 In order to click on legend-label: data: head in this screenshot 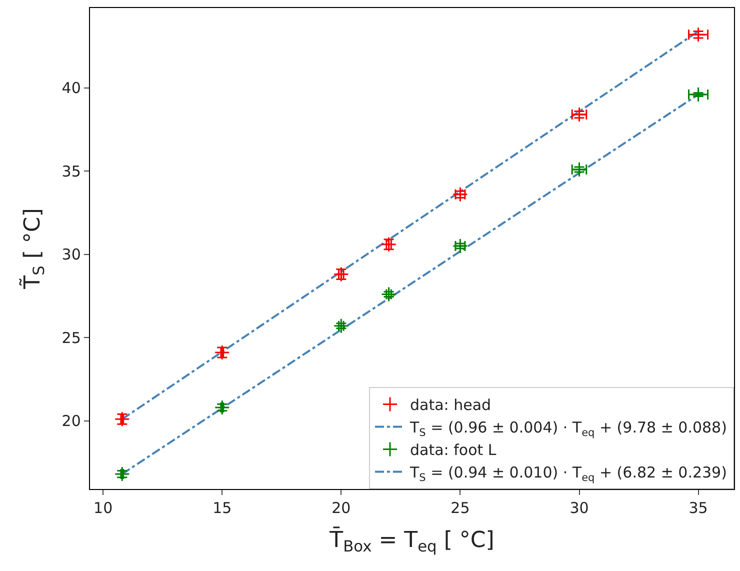, I will do `click(451, 405)`.